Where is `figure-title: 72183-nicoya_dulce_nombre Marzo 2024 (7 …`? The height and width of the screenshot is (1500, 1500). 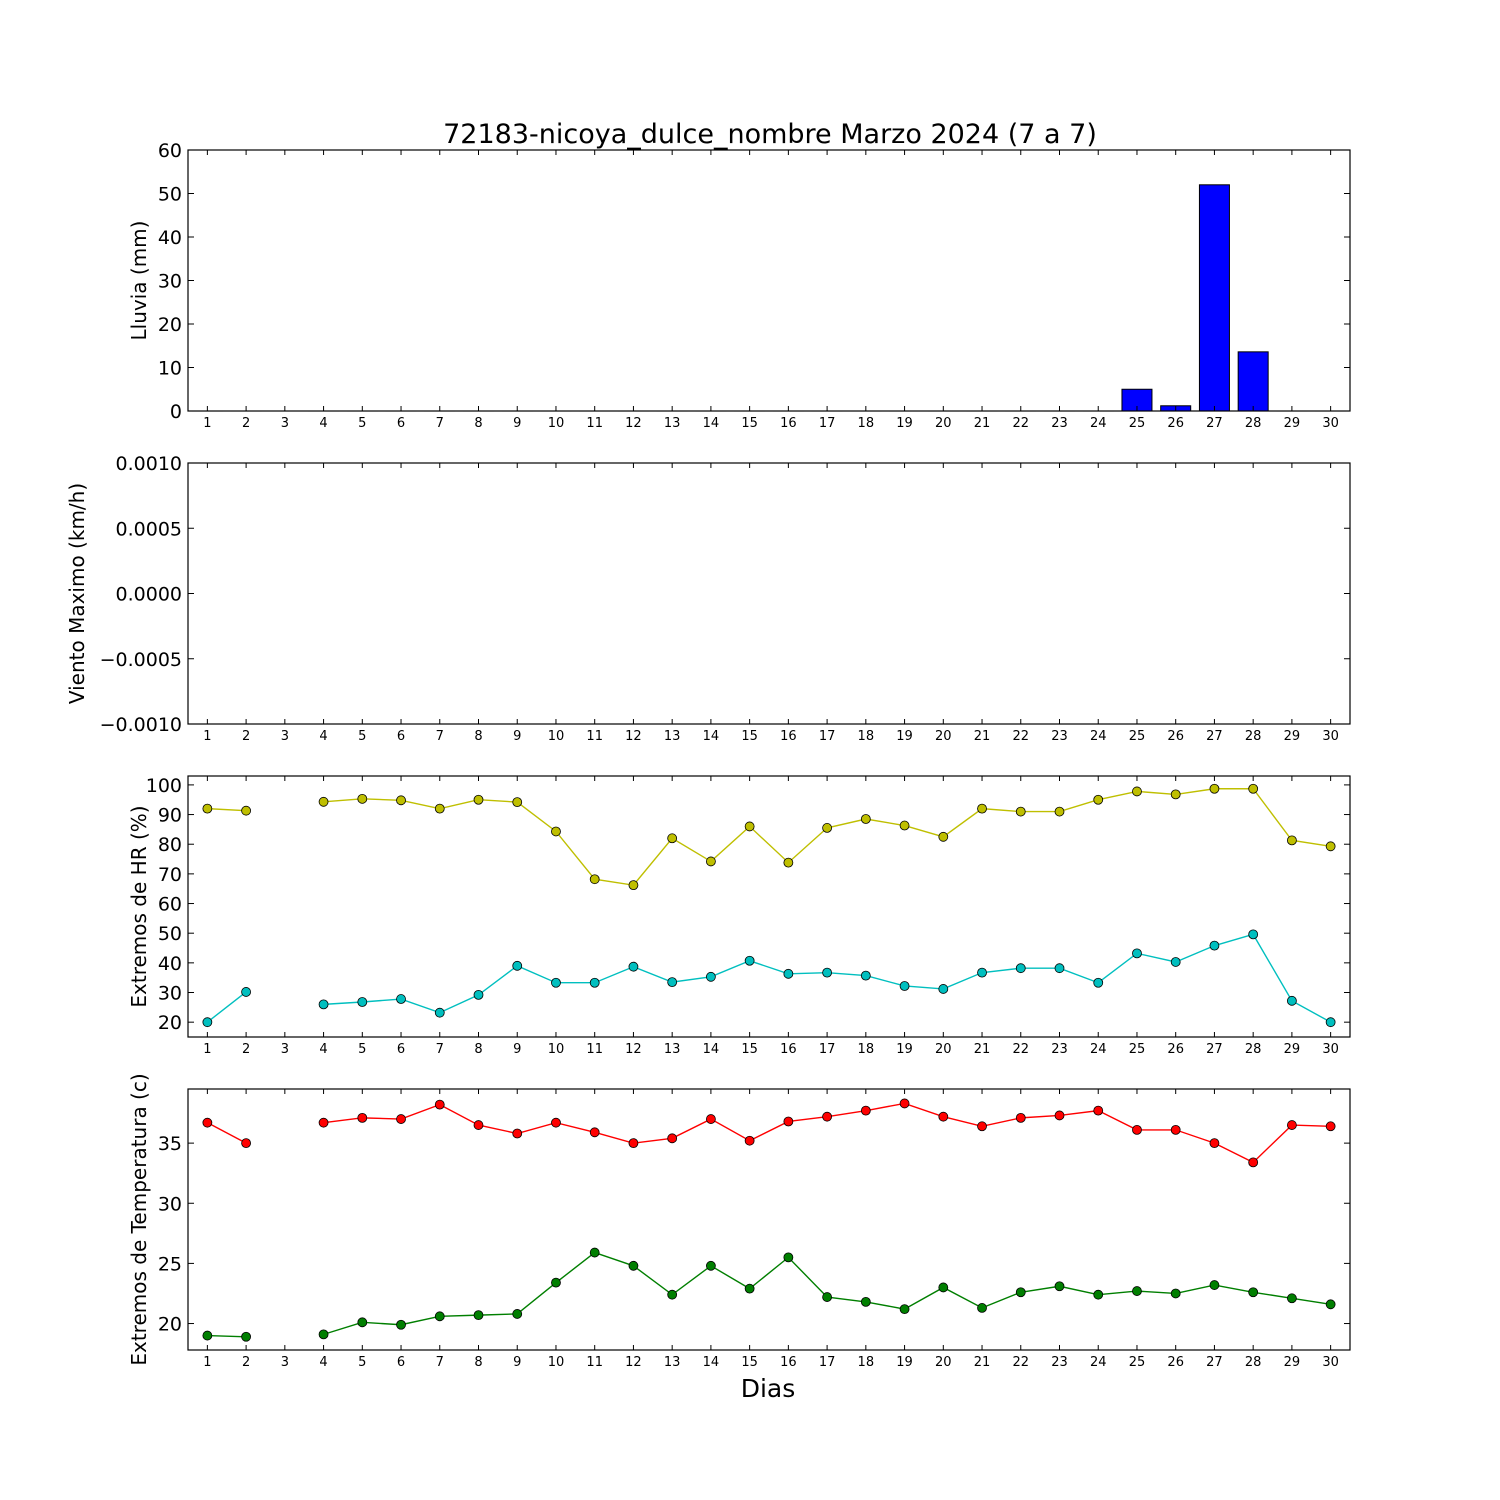
figure-title: 72183-nicoya_dulce_nombre Marzo 2024 (7 … is located at coordinates (770, 134).